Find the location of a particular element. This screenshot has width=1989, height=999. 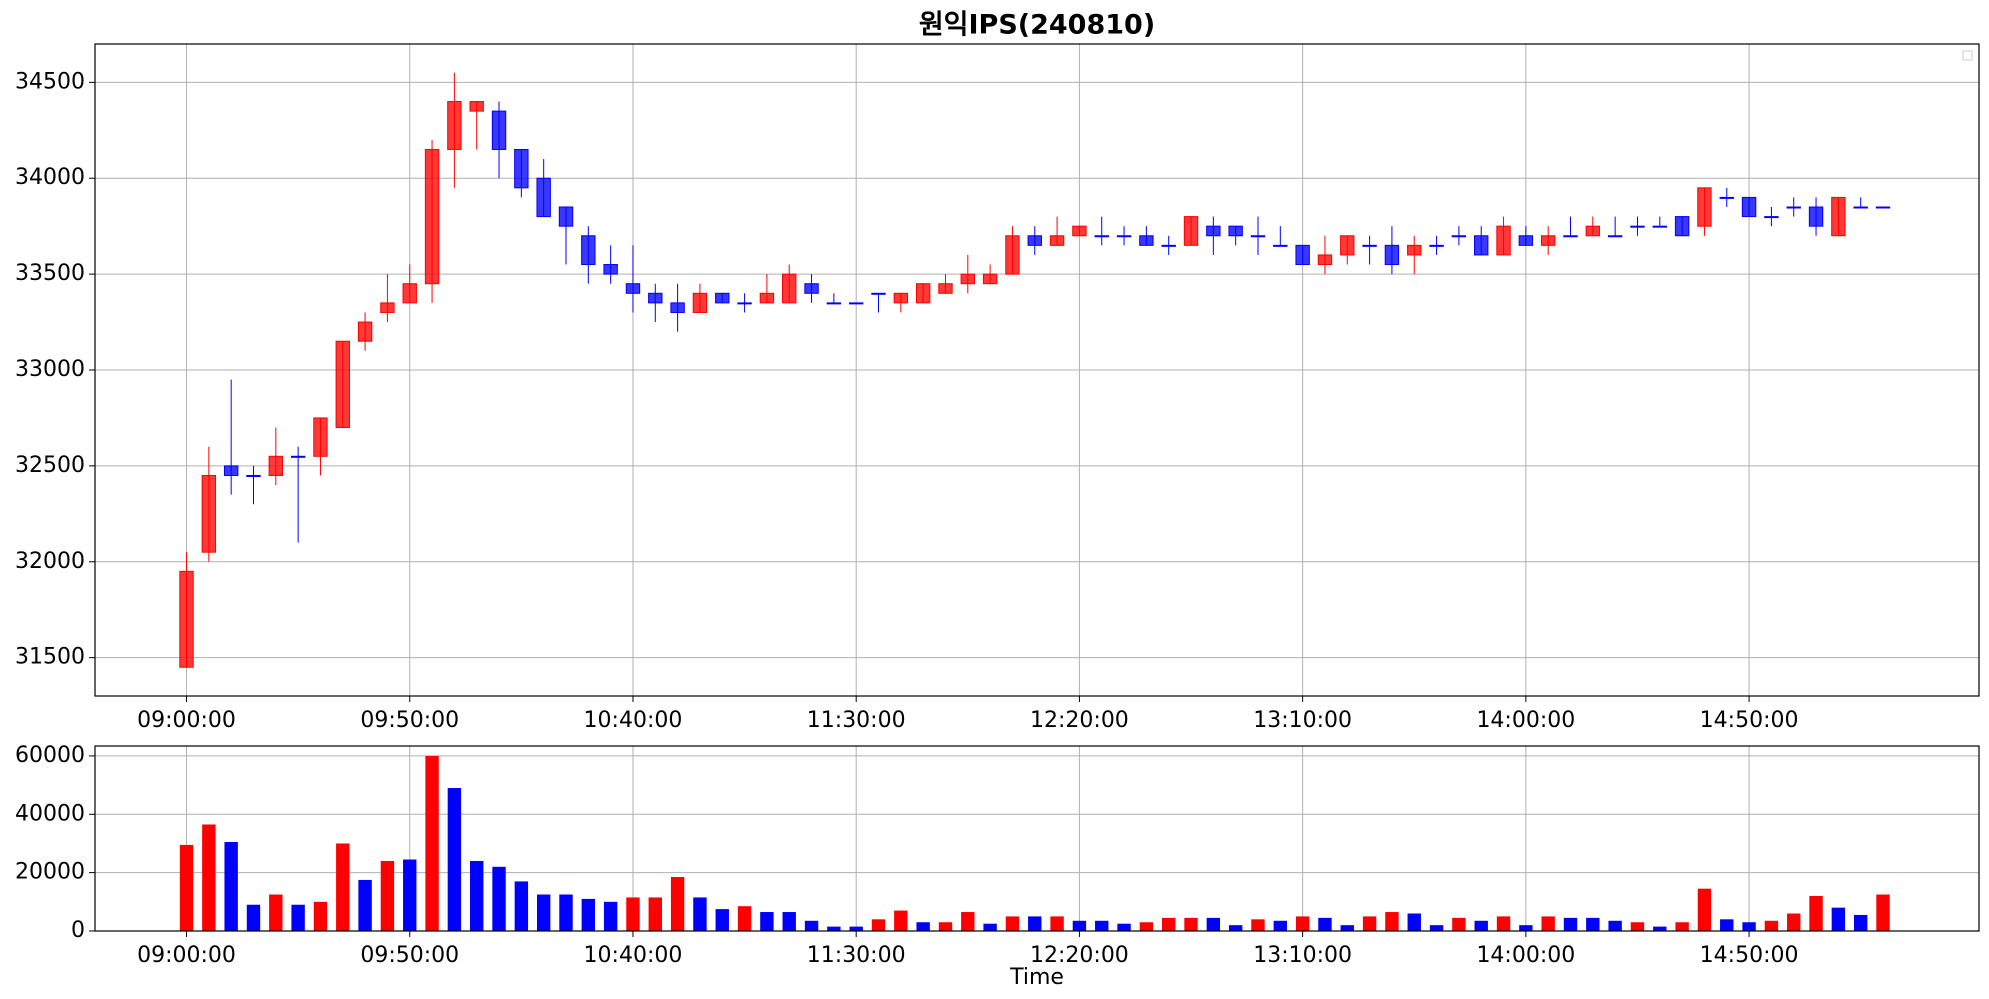

x-tick-label: 14:50:00 is located at coordinates (1749, 955).